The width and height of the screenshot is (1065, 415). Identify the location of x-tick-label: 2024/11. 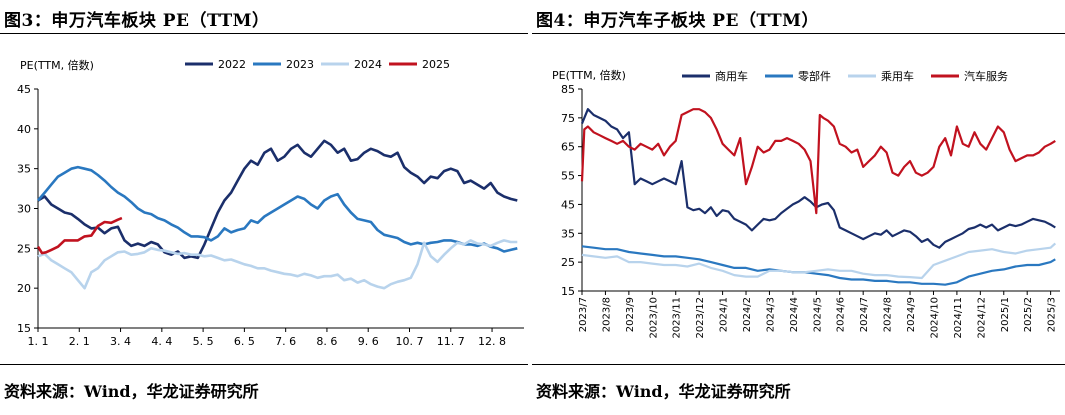
(958, 318).